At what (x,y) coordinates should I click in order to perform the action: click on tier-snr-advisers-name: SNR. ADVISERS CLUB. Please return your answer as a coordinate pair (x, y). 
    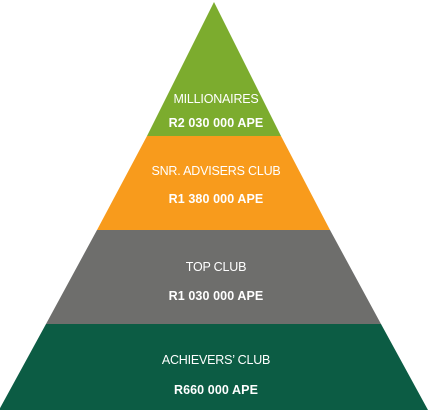
    Looking at the image, I should click on (216, 171).